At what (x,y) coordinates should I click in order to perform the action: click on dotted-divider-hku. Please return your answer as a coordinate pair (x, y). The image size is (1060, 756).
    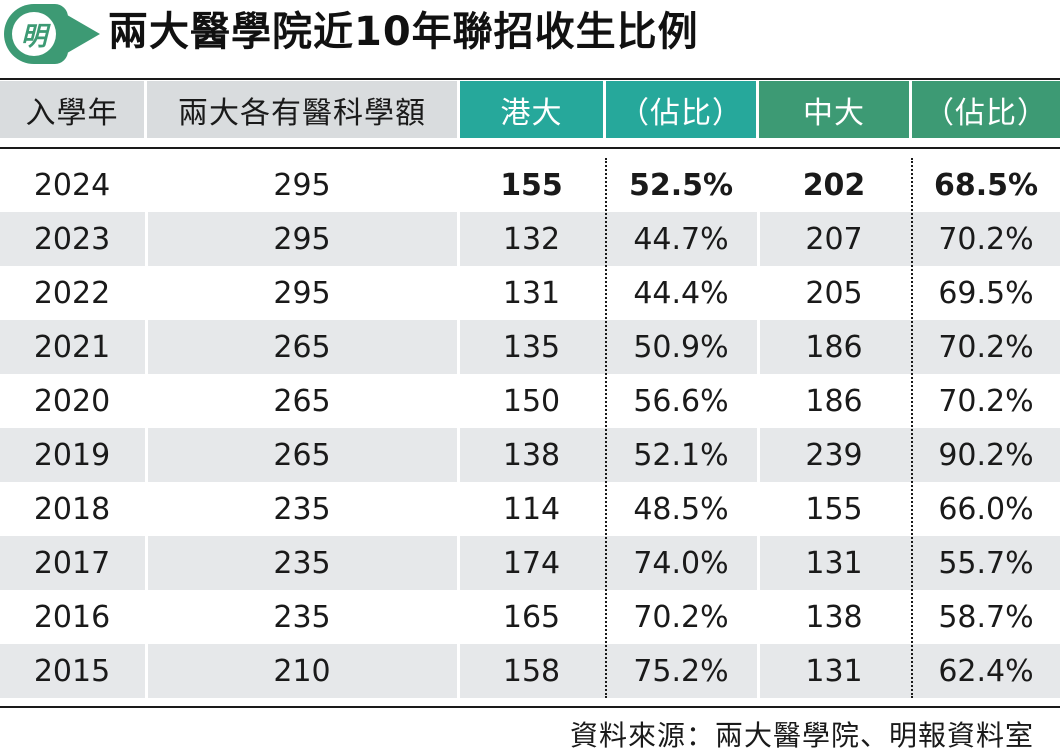
    Looking at the image, I should click on (606, 428).